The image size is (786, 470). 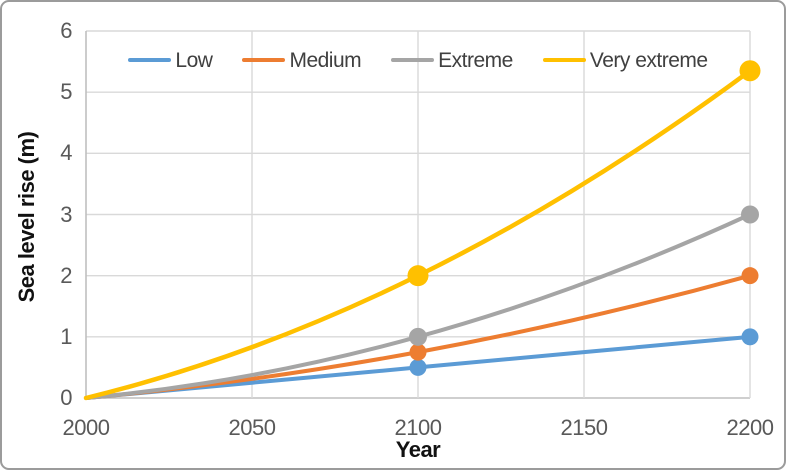 What do you see at coordinates (66, 214) in the screenshot?
I see `y-tick-label-3: 3` at bounding box center [66, 214].